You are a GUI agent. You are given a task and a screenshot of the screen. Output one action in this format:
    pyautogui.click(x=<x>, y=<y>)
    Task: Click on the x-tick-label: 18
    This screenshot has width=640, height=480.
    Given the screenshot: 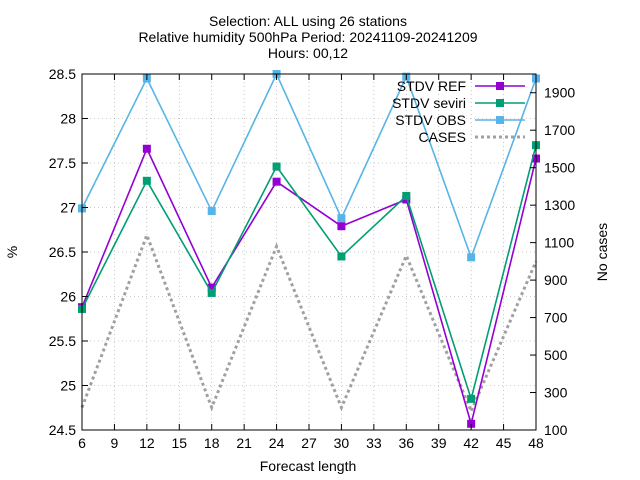 What is the action you would take?
    pyautogui.click(x=212, y=443)
    